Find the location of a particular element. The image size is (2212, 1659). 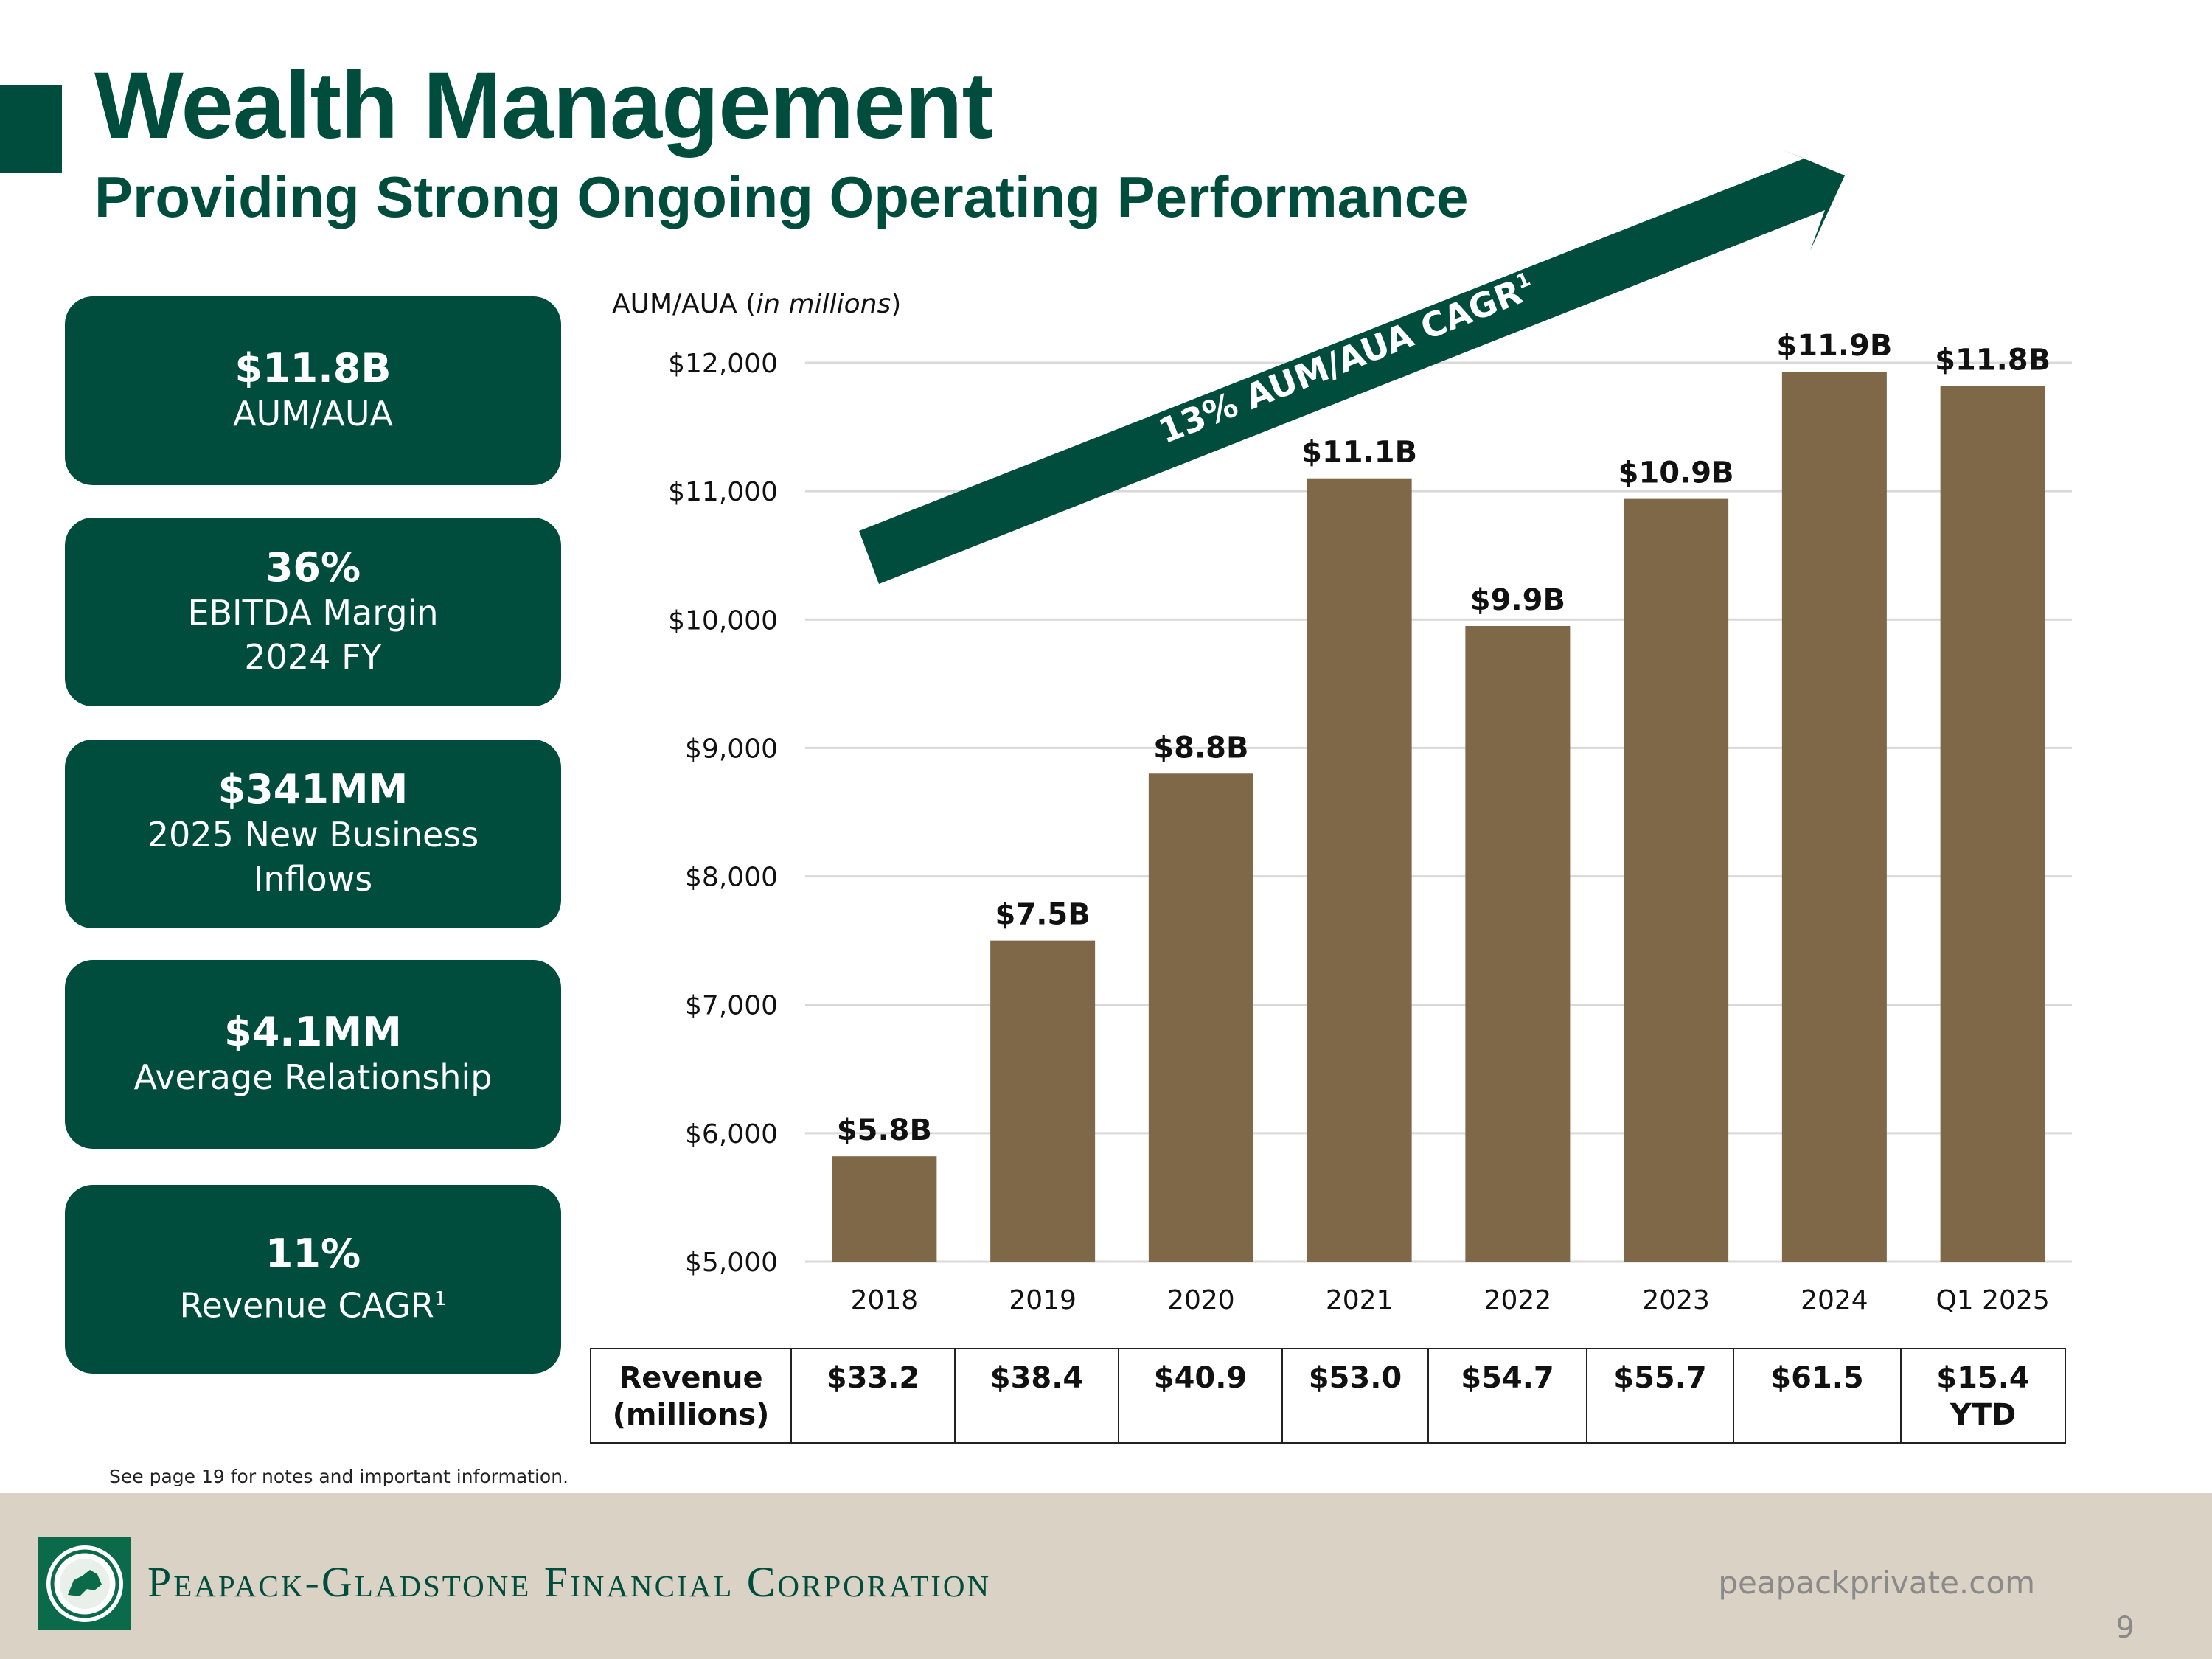

bar-data-label: $8.8B is located at coordinates (1200, 748).